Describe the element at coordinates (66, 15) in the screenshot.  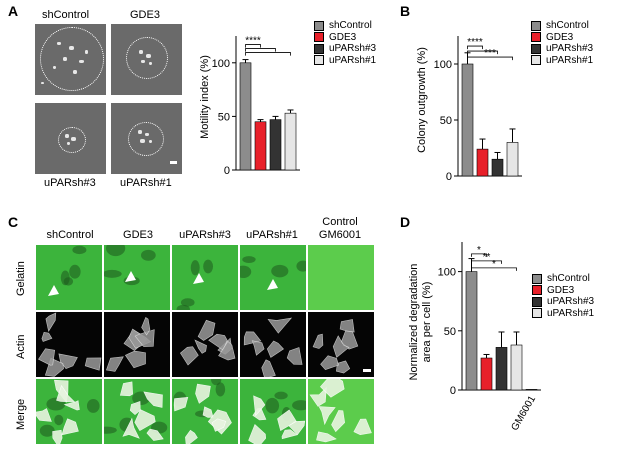
I see `image-caption-shcontrol: shControl` at that location.